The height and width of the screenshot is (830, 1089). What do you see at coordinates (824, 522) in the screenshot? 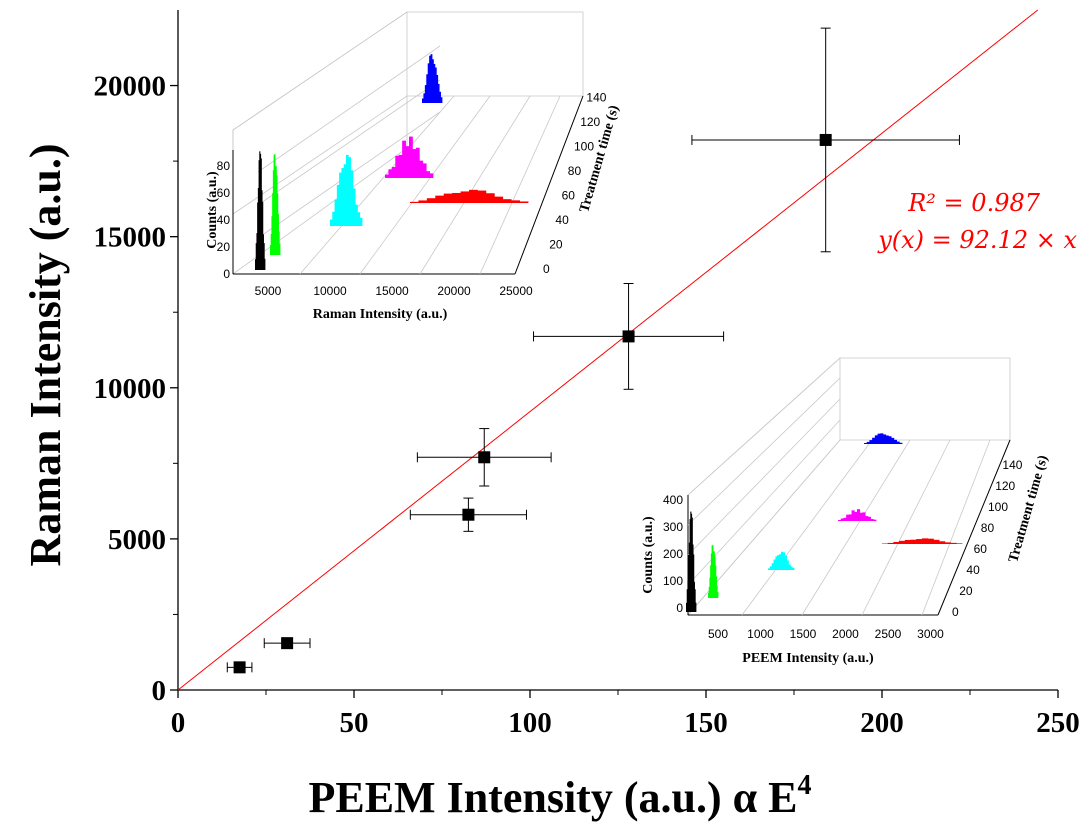
I see `inset2-series` at bounding box center [824, 522].